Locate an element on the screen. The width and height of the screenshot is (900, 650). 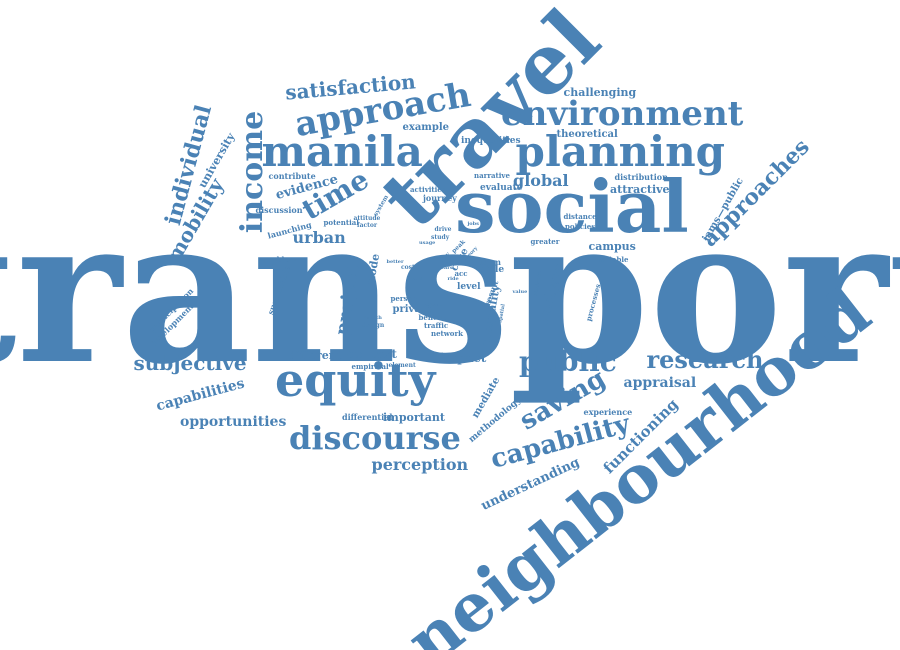
word-factor: factor is located at coordinates (367, 225).